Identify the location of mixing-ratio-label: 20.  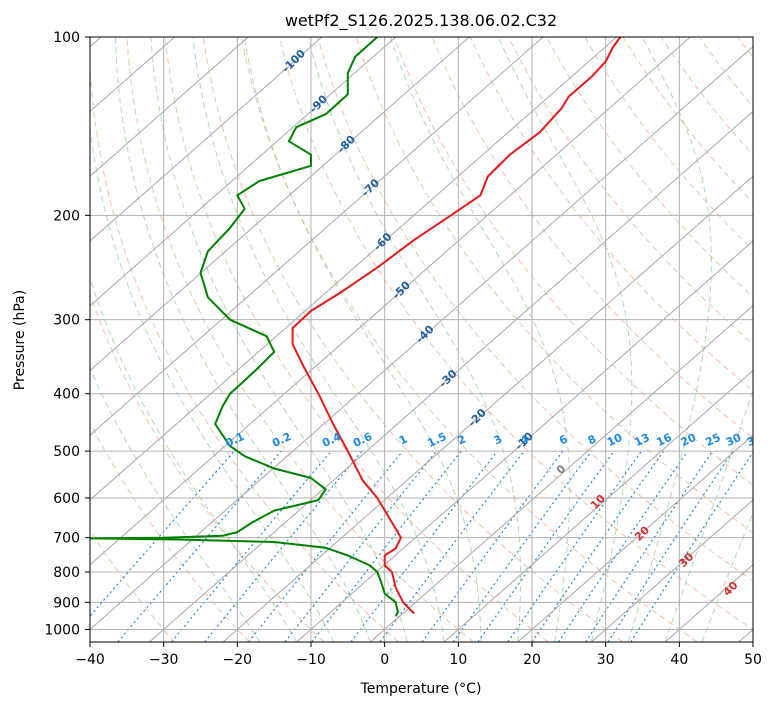
(689, 440).